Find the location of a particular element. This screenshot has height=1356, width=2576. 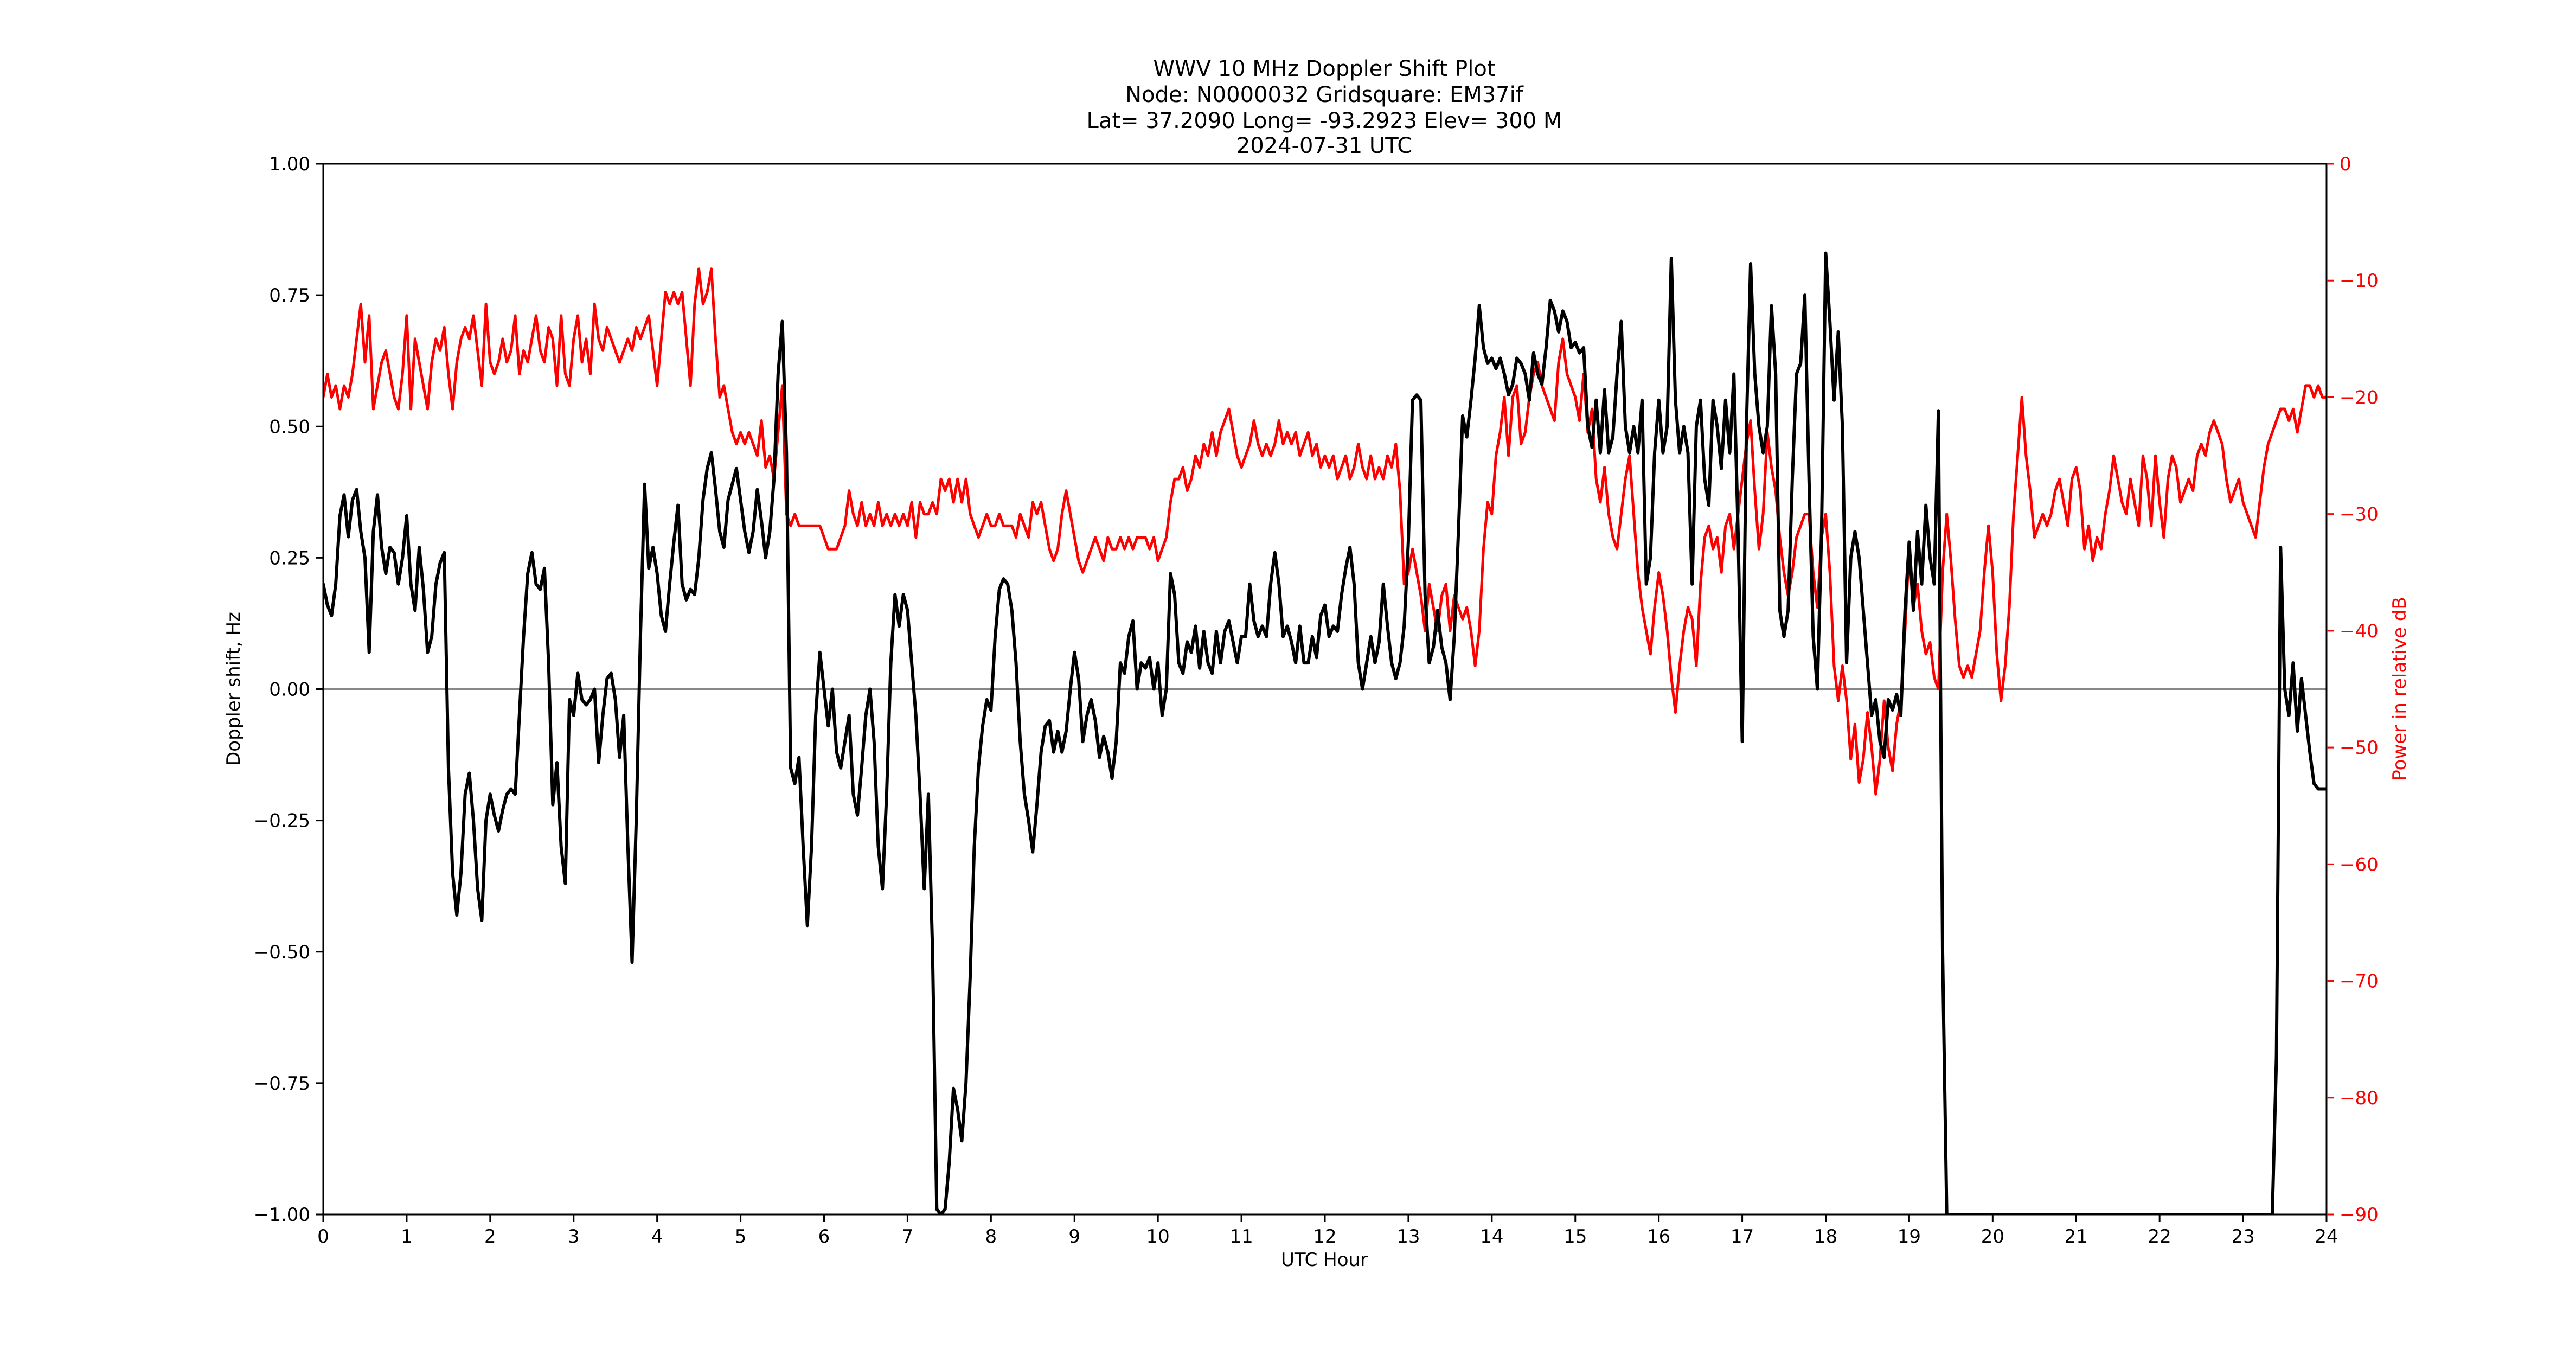

x-tick-label: 13 is located at coordinates (1408, 1237).